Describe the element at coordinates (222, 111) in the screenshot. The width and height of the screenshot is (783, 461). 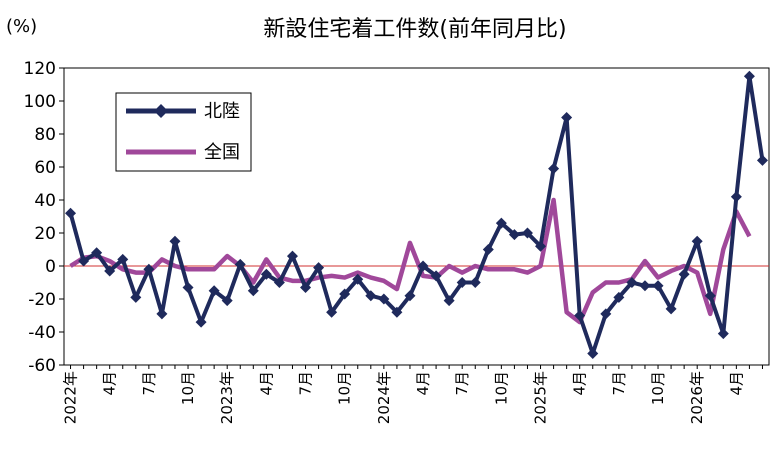
I see `legend-label-hokuriku: 北陸` at that location.